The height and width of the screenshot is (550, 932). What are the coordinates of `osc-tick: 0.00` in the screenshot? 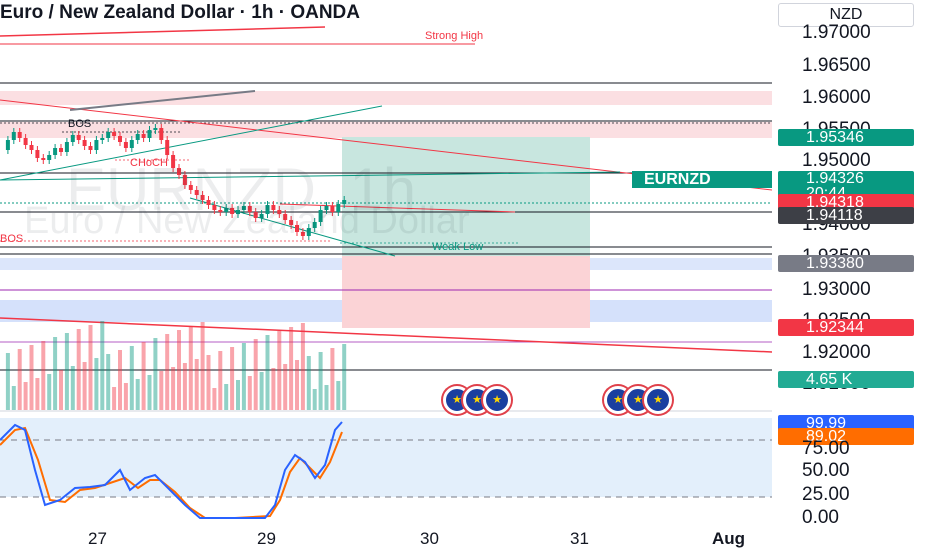 It's located at (820, 517).